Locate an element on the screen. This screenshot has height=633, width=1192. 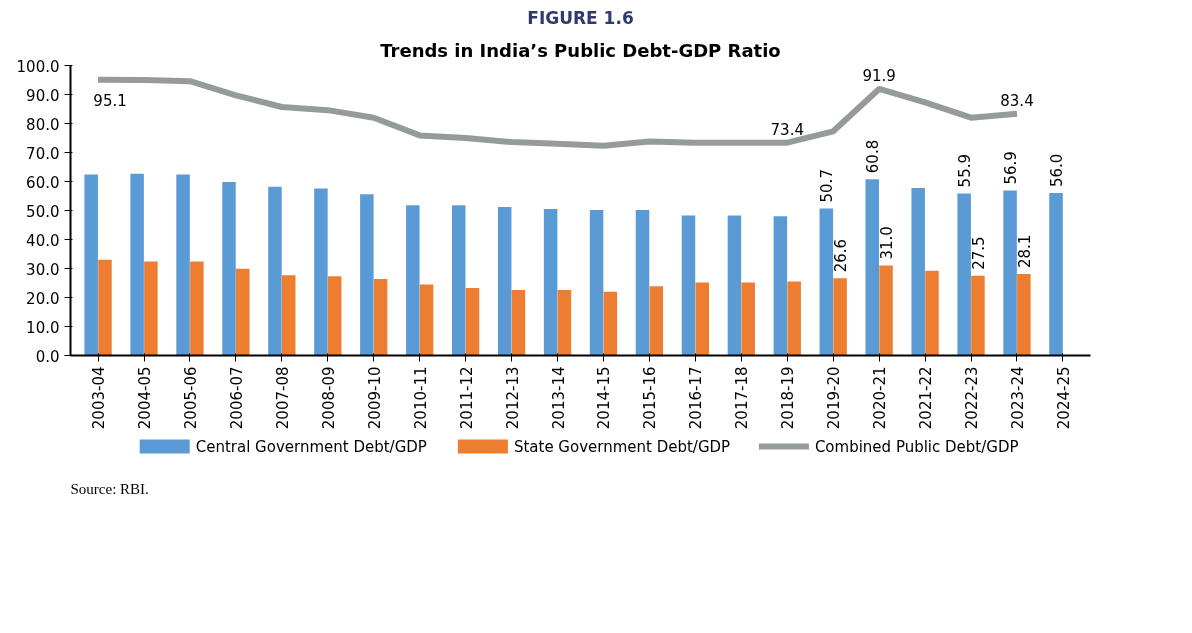
data-label: 56.9 is located at coordinates (1011, 168).